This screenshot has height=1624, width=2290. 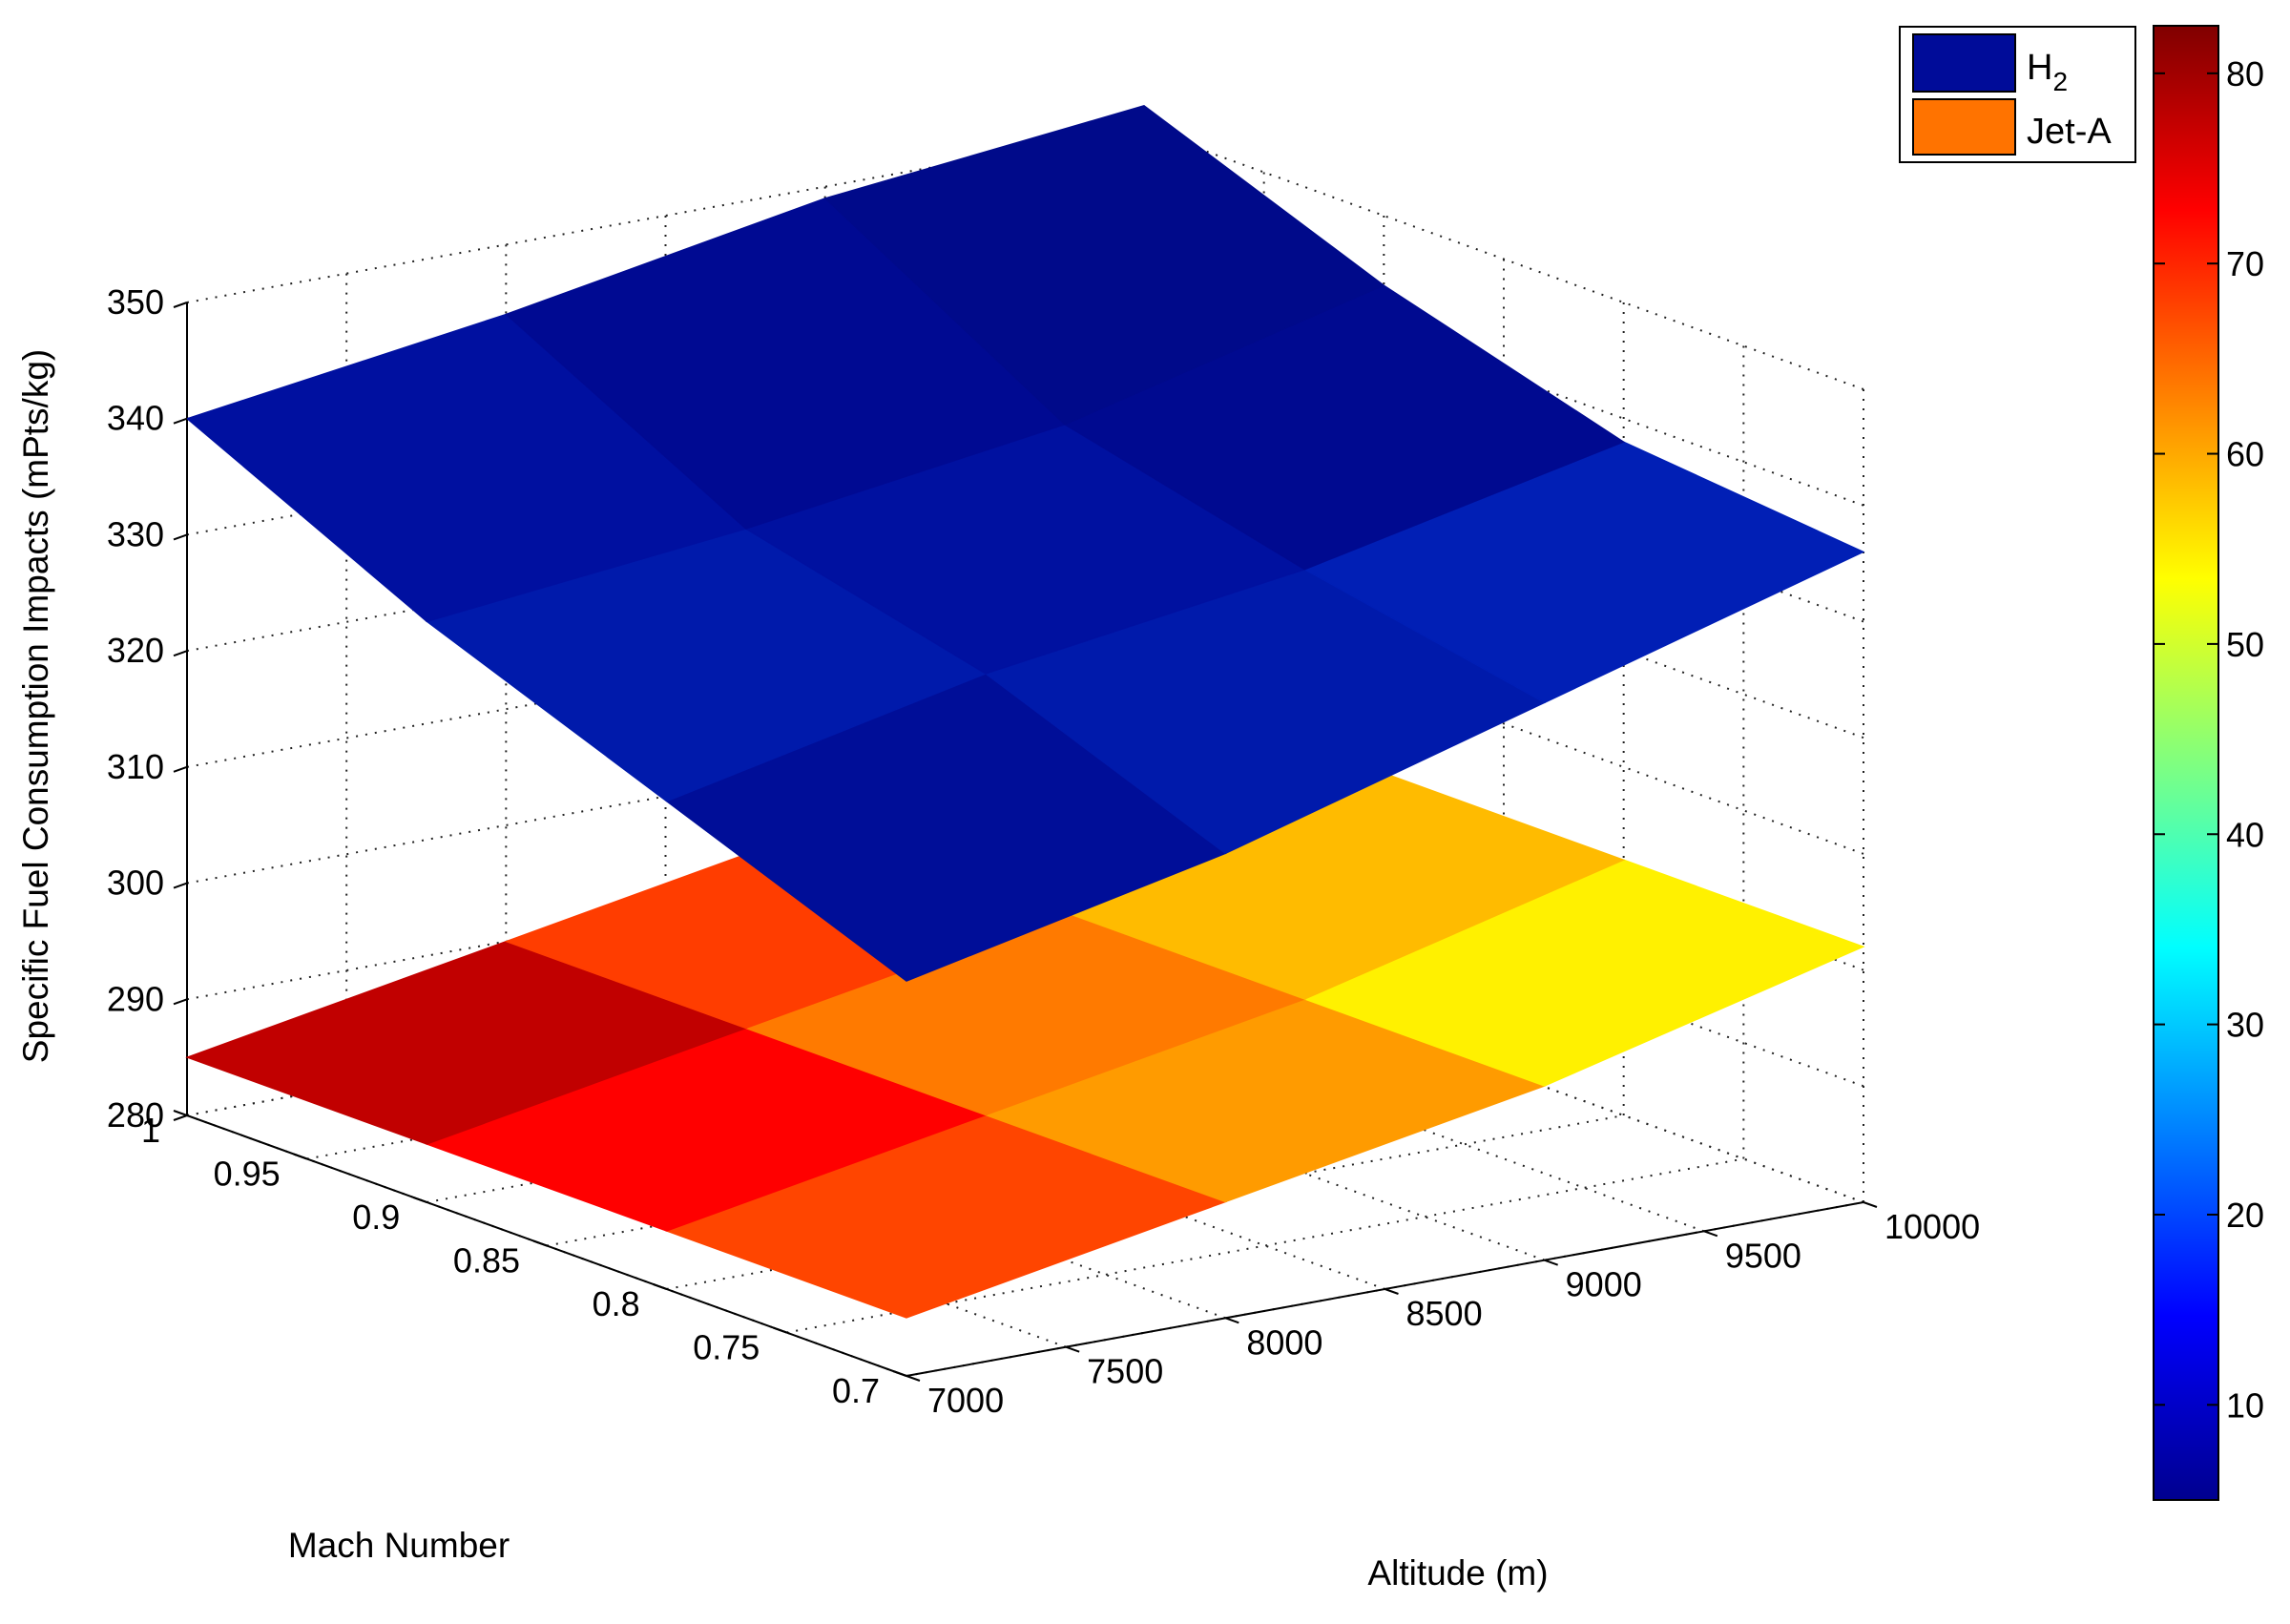 I want to click on z-tick-label: 290, so click(x=135, y=998).